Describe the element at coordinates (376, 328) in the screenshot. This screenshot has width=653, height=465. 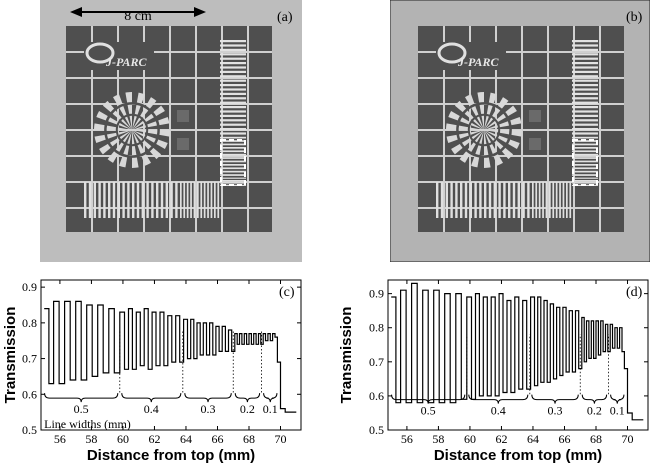
I see `y-tick-label: 0.8` at that location.